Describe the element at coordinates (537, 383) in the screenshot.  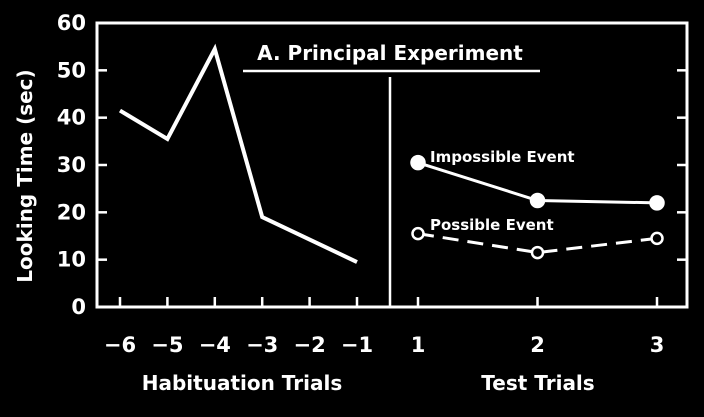
I see `x-axis-title-test: Test Trials` at that location.